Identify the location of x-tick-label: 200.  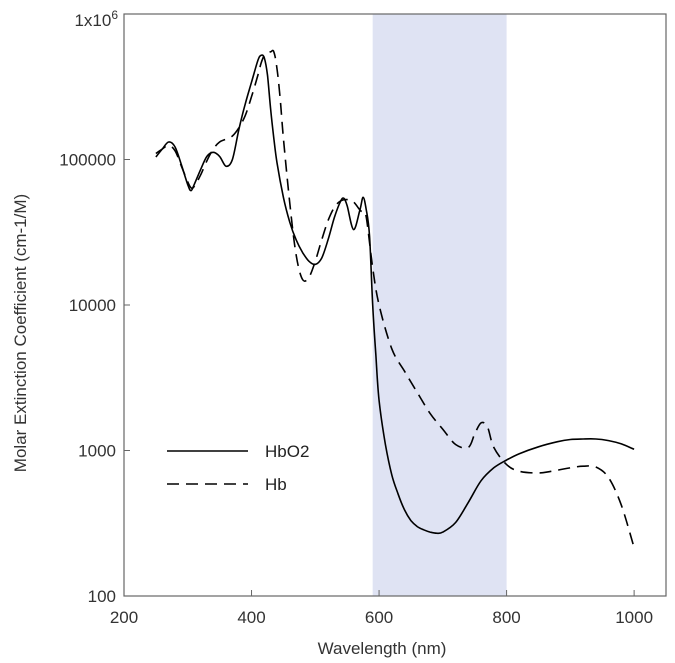
(124, 617).